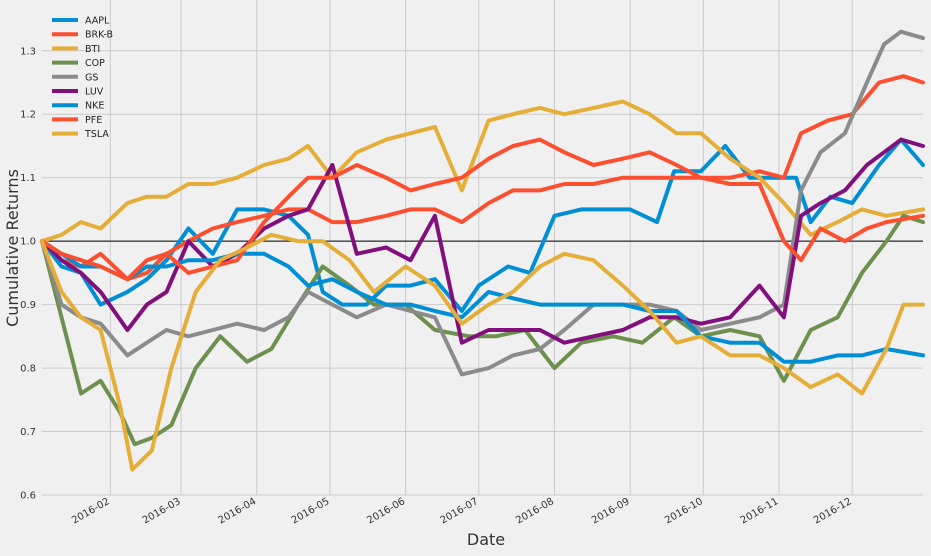 This screenshot has height=556, width=931. Describe the element at coordinates (97, 21) in the screenshot. I see `legend-label: AAPL` at that location.